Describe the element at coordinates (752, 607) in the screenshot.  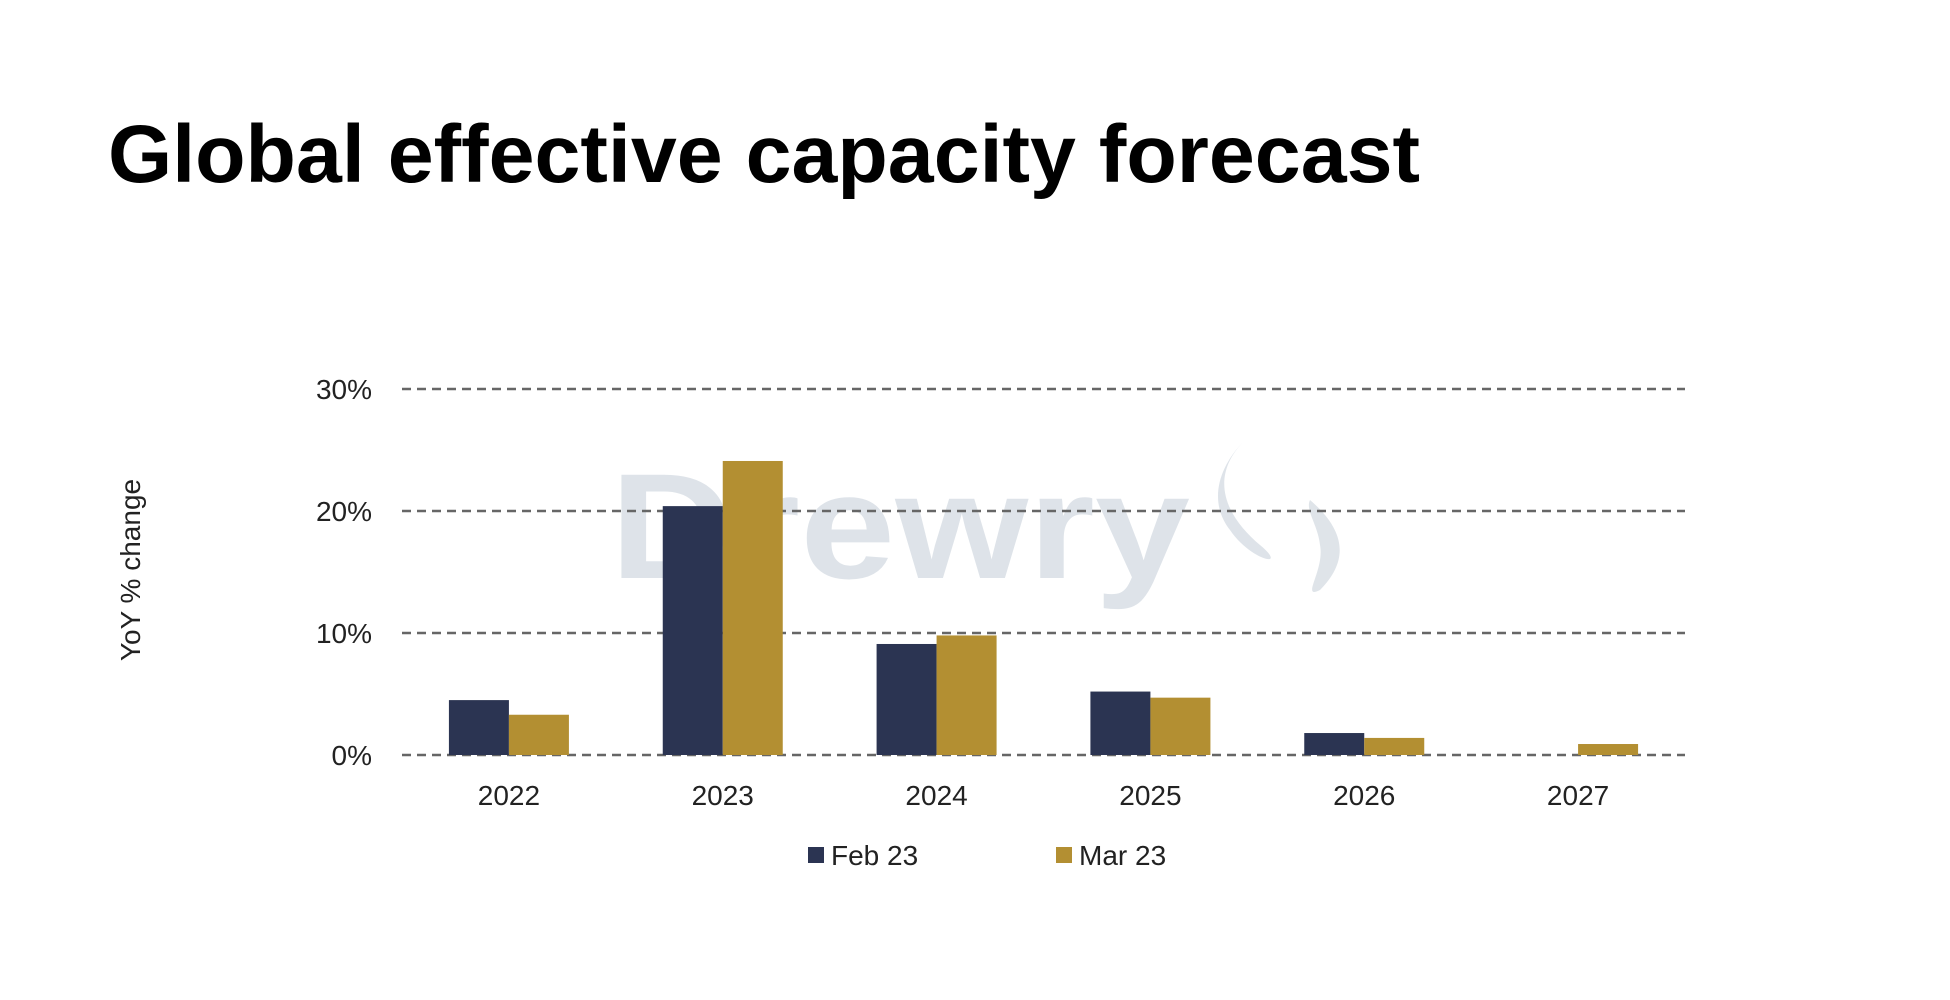
I see `bar-mar-23-2023` at that location.